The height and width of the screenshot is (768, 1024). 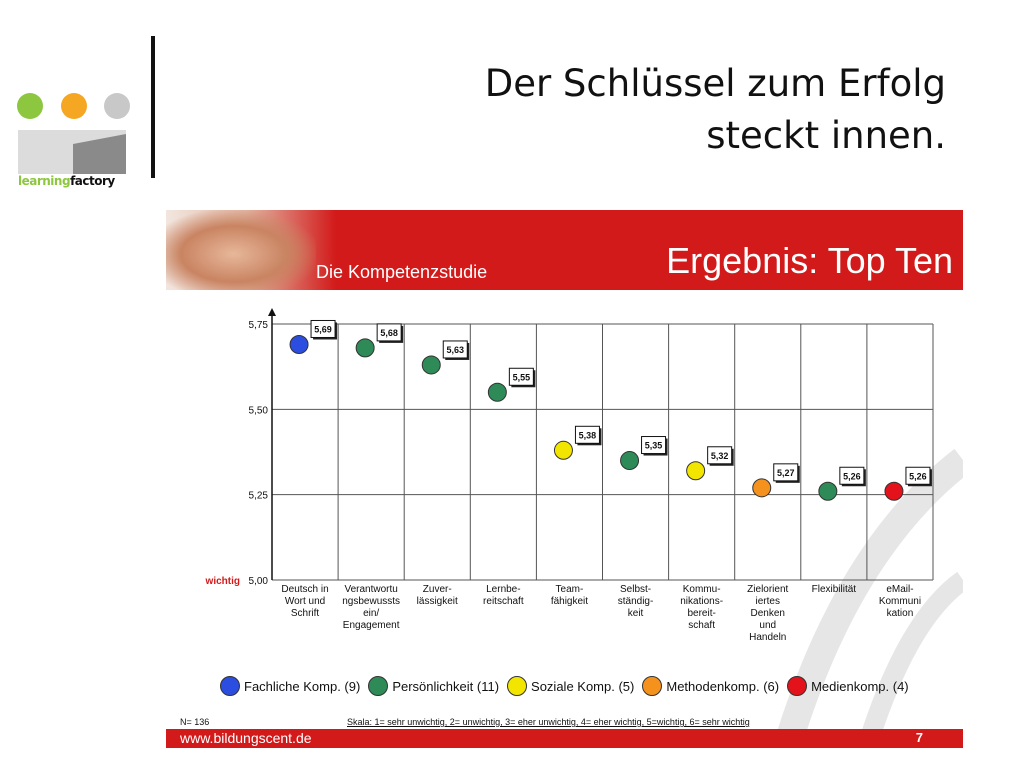 I want to click on value-label: 5,38, so click(x=588, y=435).